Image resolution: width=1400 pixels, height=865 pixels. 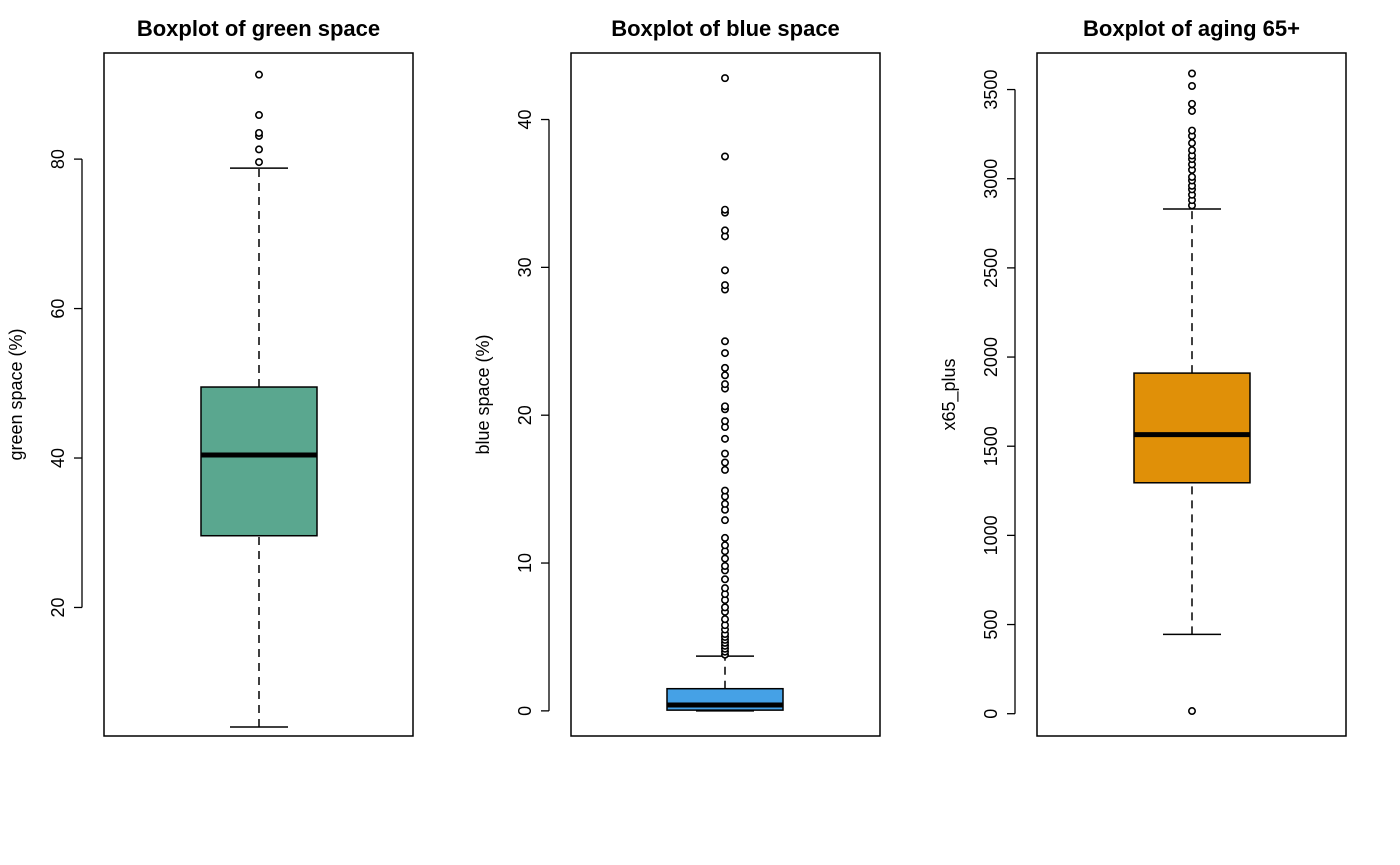 I want to click on y-tick-label: 1500, so click(x=991, y=446).